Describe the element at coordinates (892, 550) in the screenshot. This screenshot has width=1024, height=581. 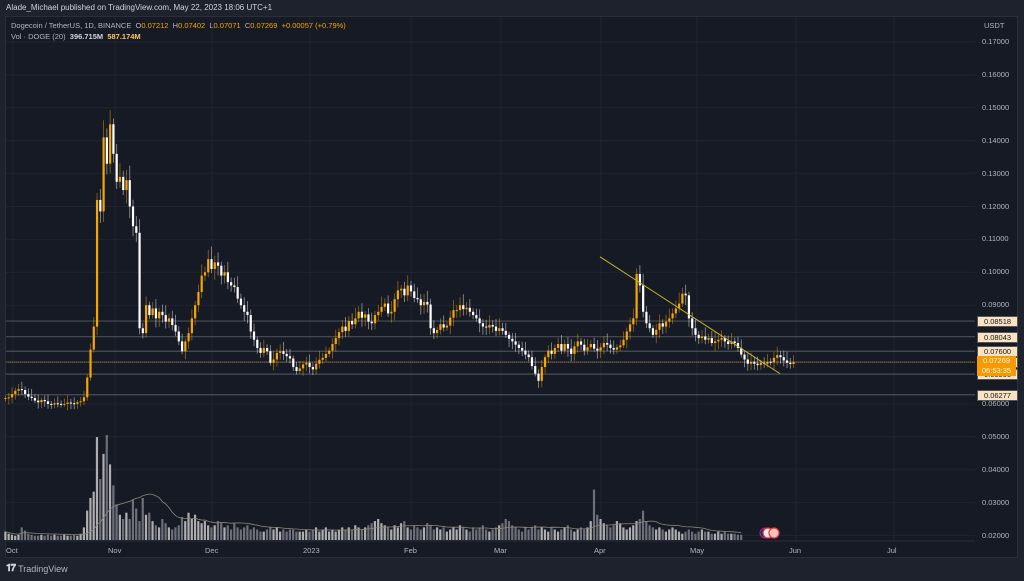
I see `time-tick-label: Jul` at that location.